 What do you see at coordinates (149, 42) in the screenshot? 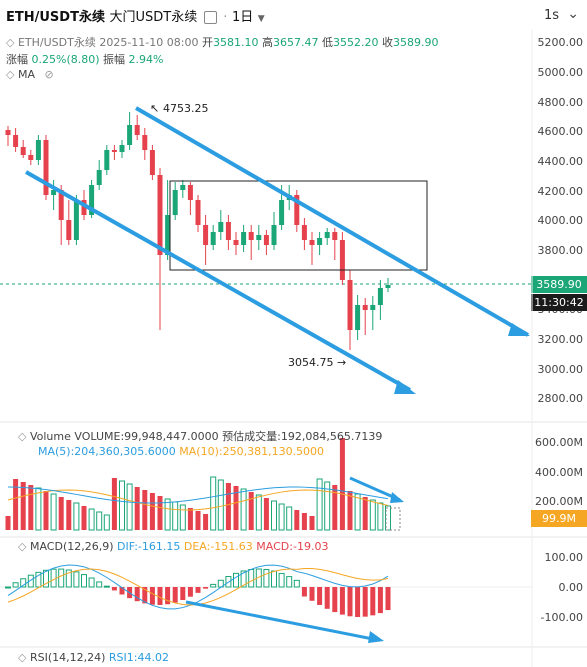
I see `ohlc-date: 2025-11-10 08:00` at bounding box center [149, 42].